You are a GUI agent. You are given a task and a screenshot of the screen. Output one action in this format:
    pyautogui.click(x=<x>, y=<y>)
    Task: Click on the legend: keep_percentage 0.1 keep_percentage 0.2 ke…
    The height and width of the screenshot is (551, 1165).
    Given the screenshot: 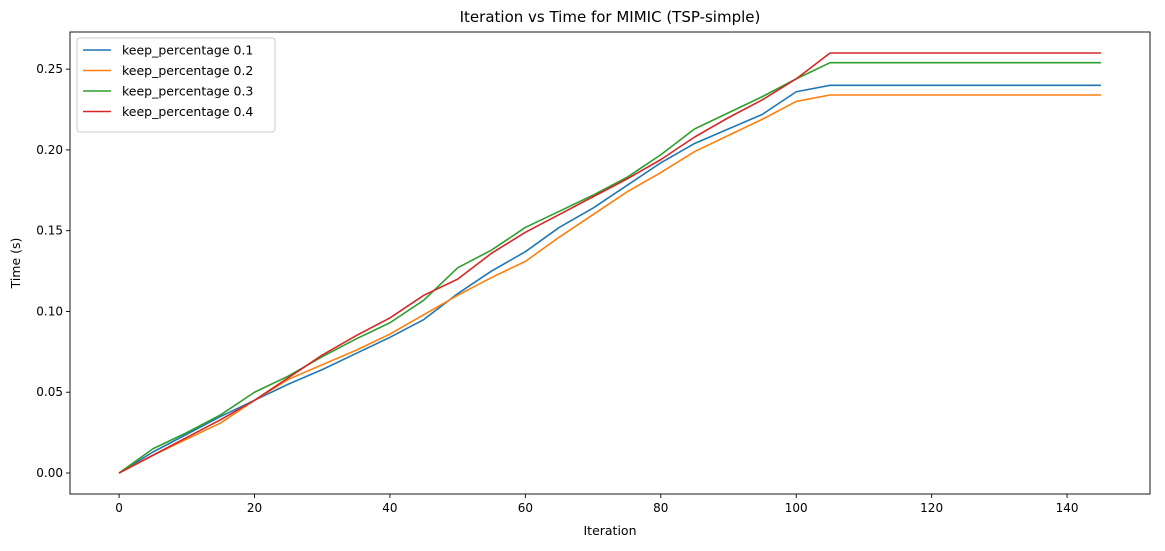 What is the action you would take?
    pyautogui.click(x=176, y=85)
    